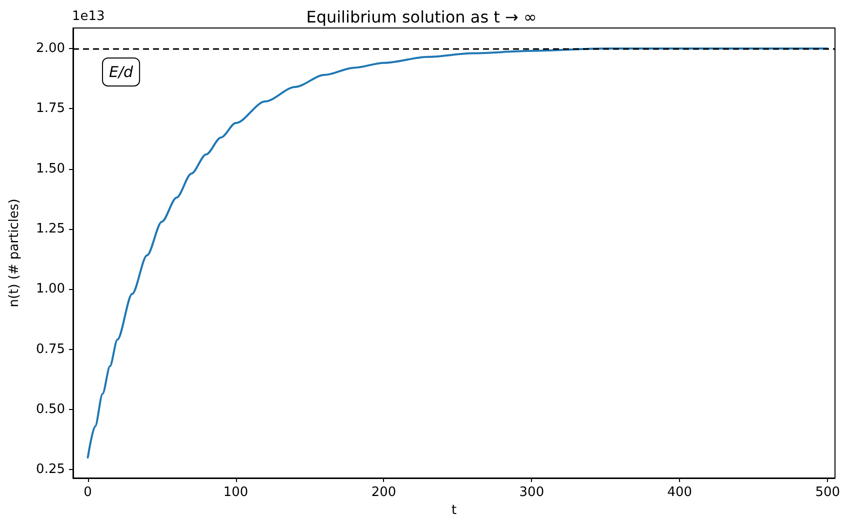 The width and height of the screenshot is (843, 522). I want to click on text: 1e13, so click(88, 16).